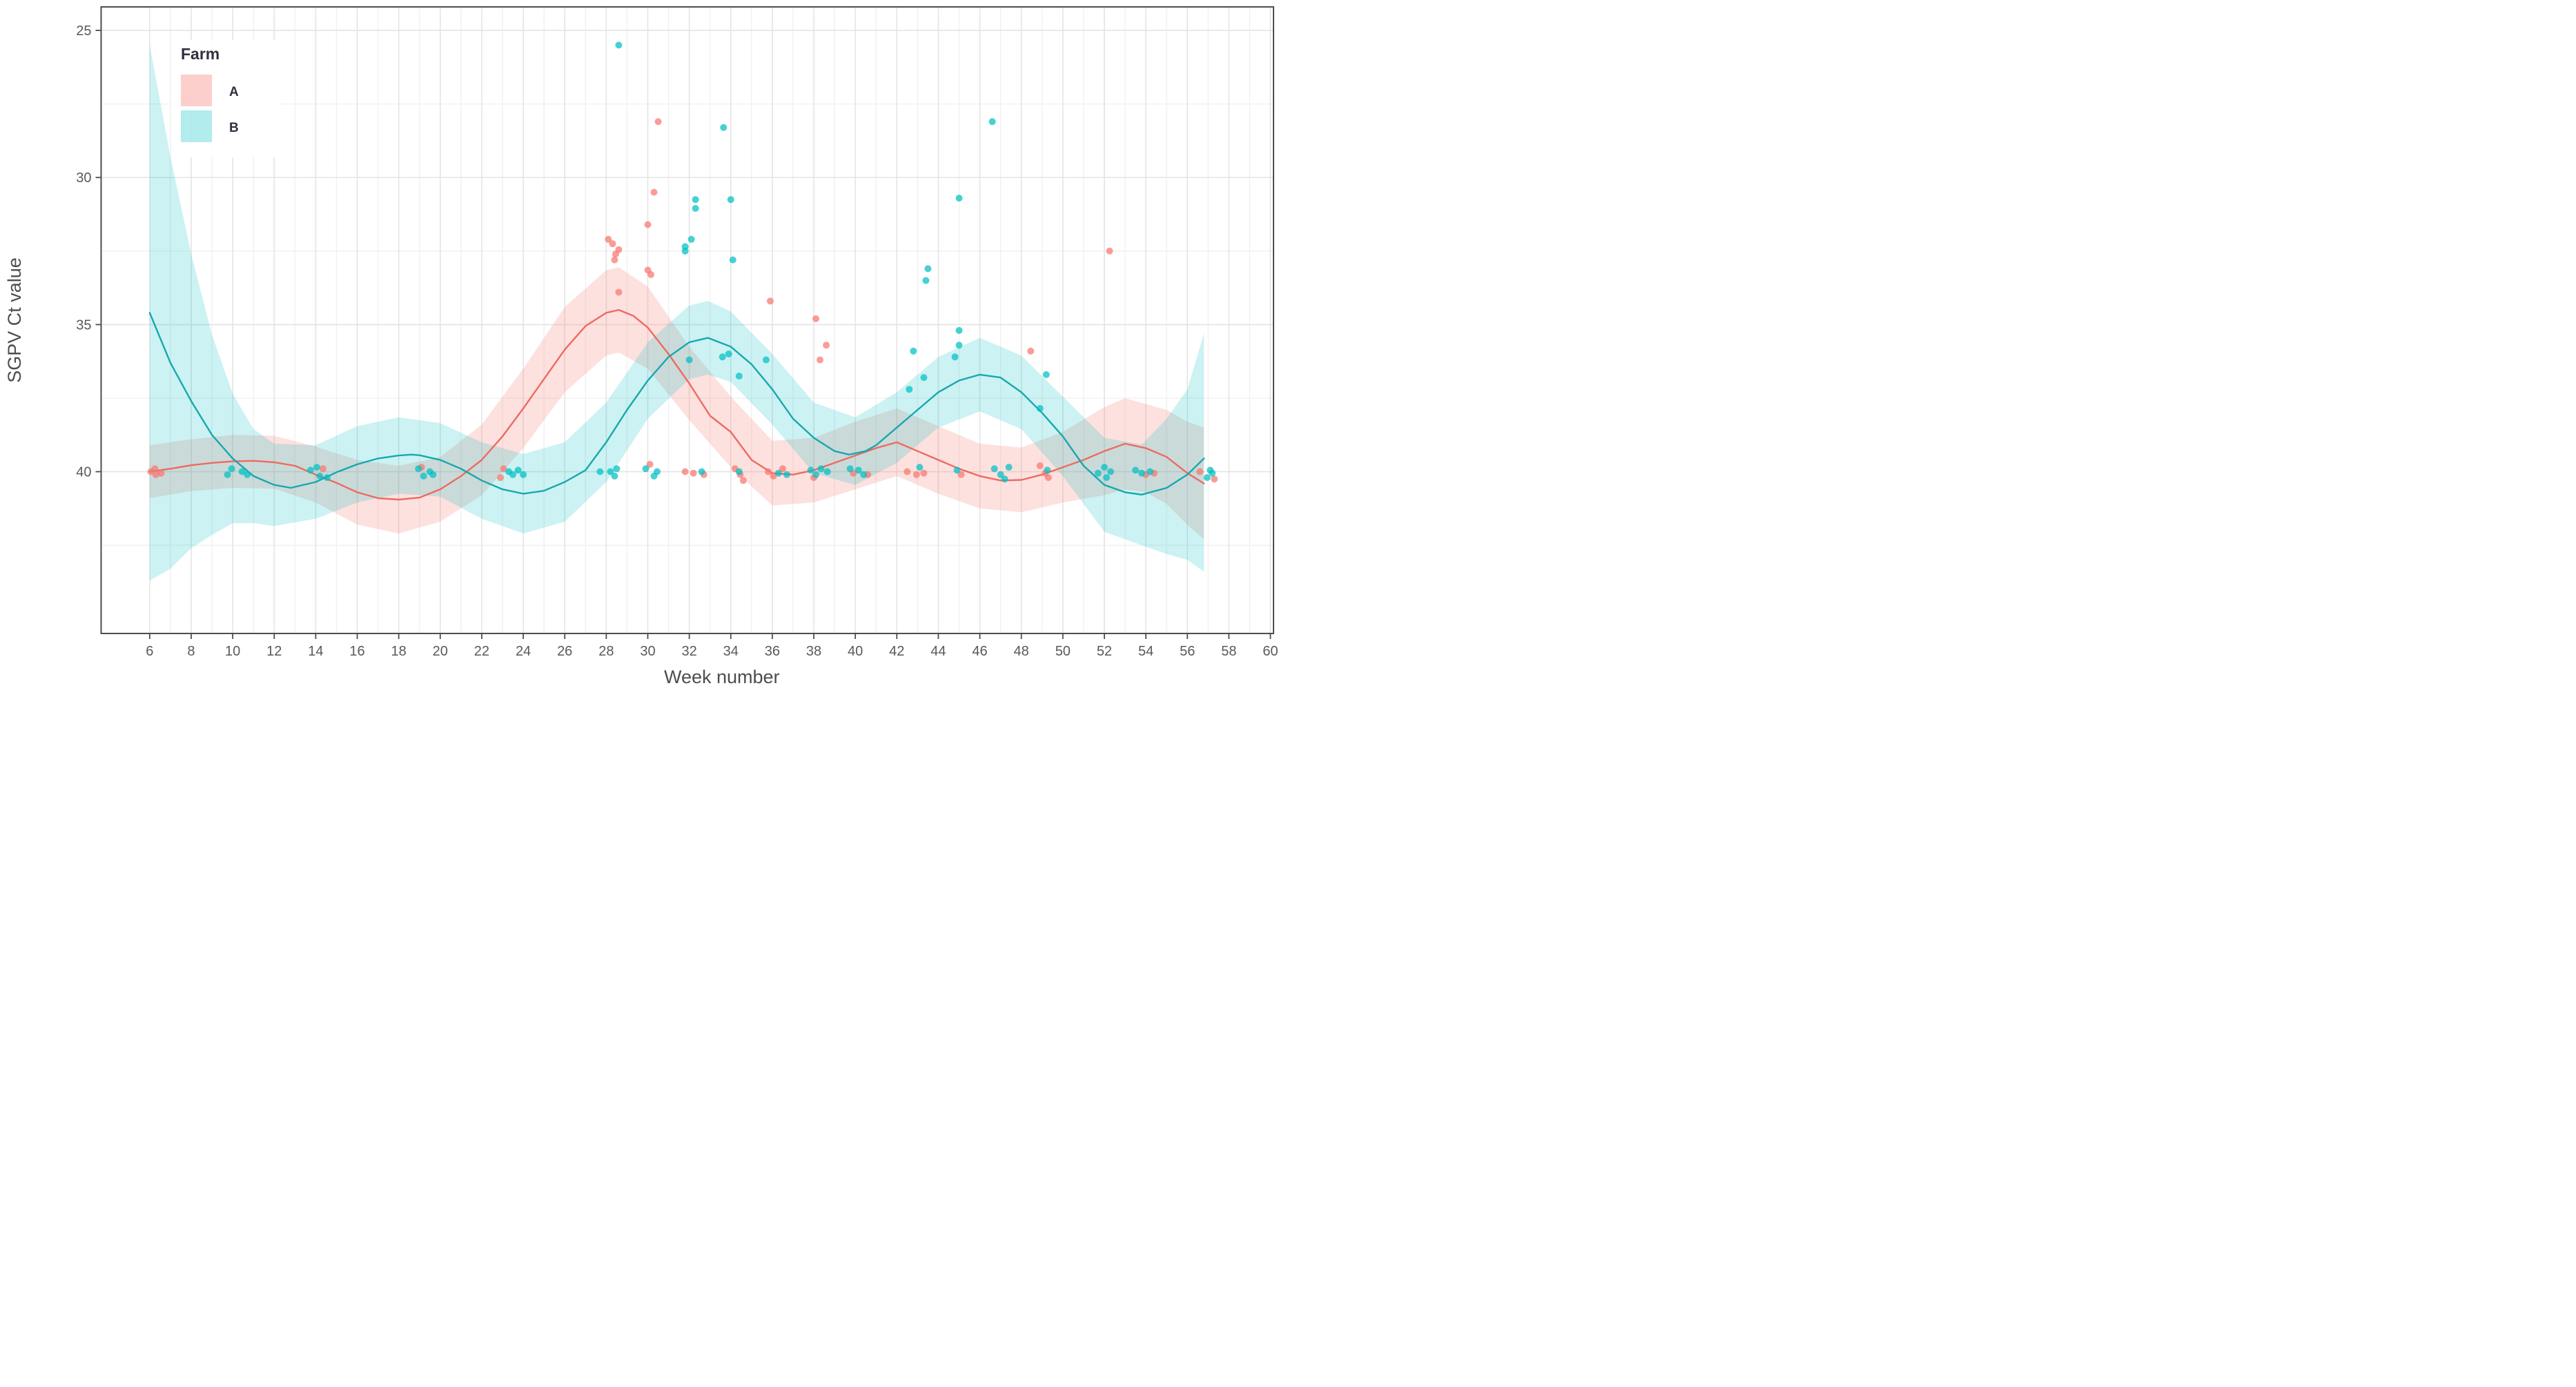 Image resolution: width=2576 pixels, height=1387 pixels. I want to click on x-axis-title: Week number, so click(722, 677).